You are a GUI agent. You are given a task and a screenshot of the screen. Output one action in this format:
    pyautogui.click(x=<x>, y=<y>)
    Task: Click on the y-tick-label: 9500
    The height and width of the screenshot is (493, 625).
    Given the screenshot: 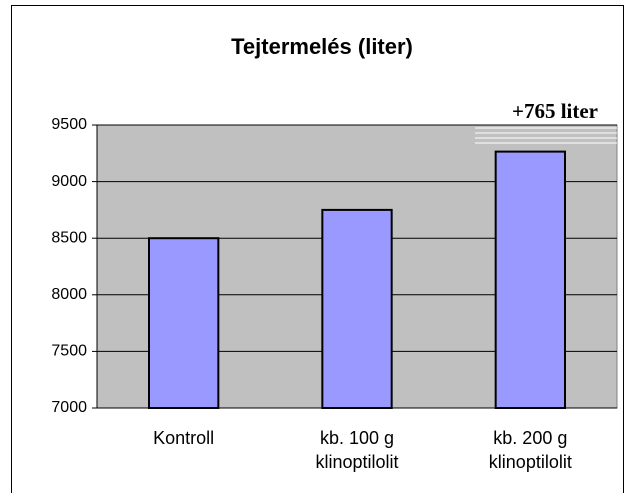 What is the action you would take?
    pyautogui.click(x=69, y=124)
    